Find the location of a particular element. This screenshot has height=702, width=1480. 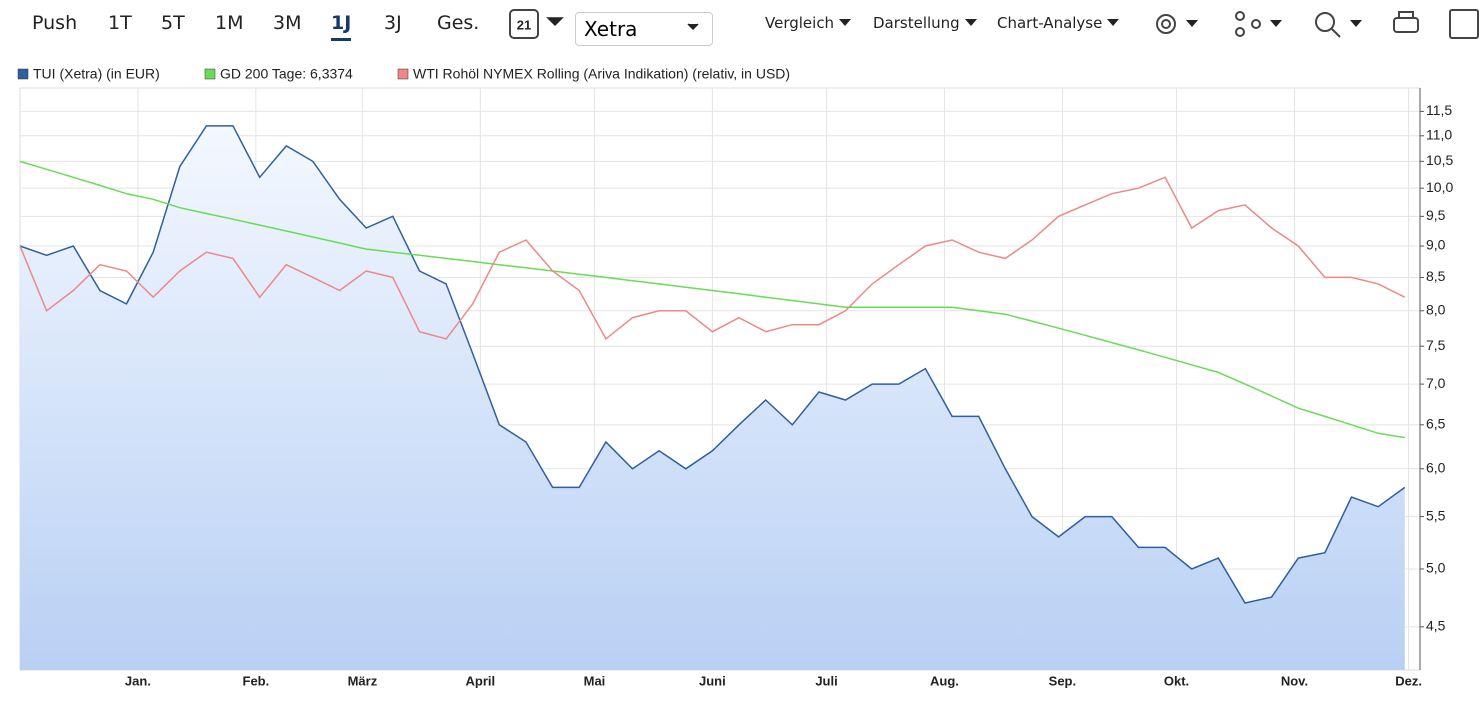

x-tick-label: Aug. is located at coordinates (944, 680).